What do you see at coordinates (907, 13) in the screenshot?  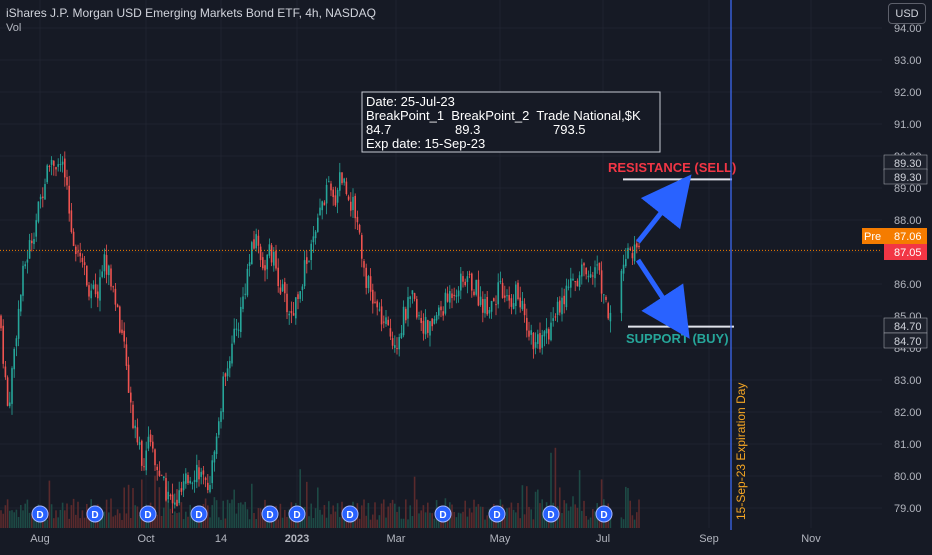 I see `currency-button: USD` at bounding box center [907, 13].